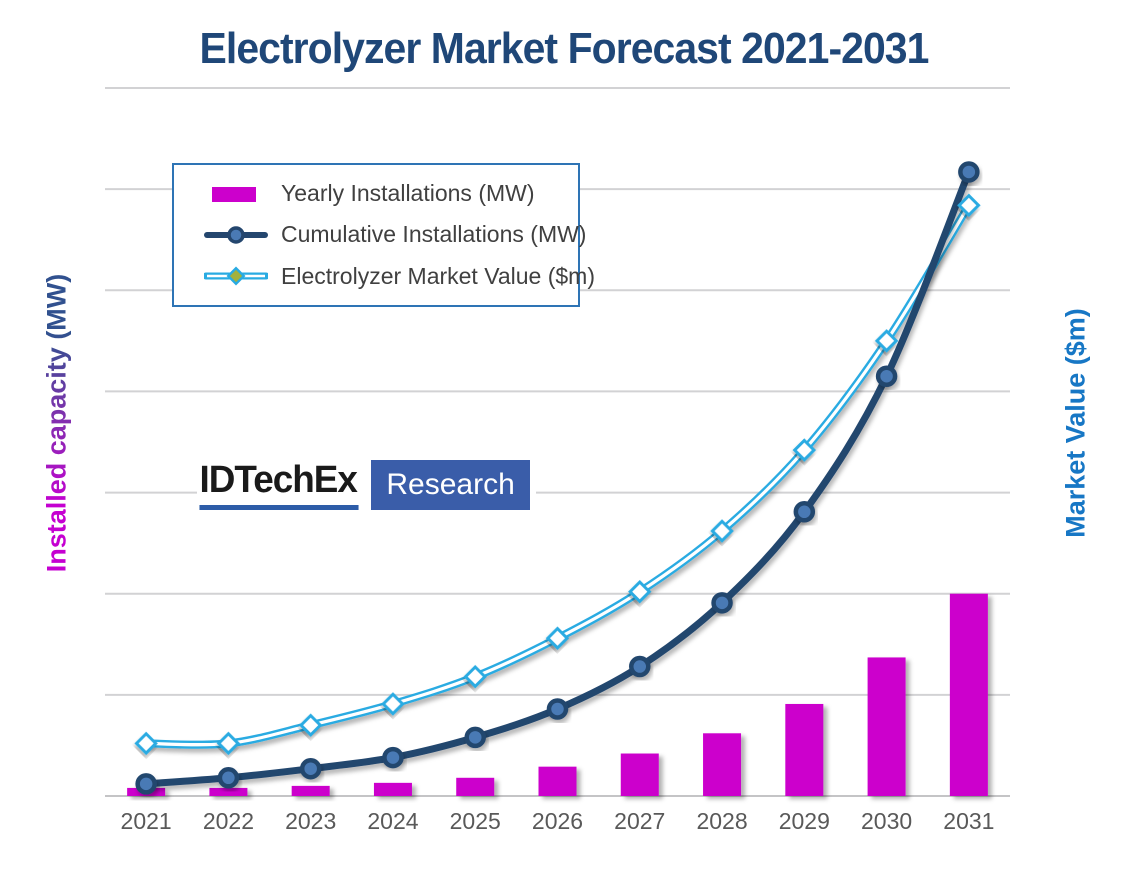  I want to click on market-marker-2024, so click(393, 704).